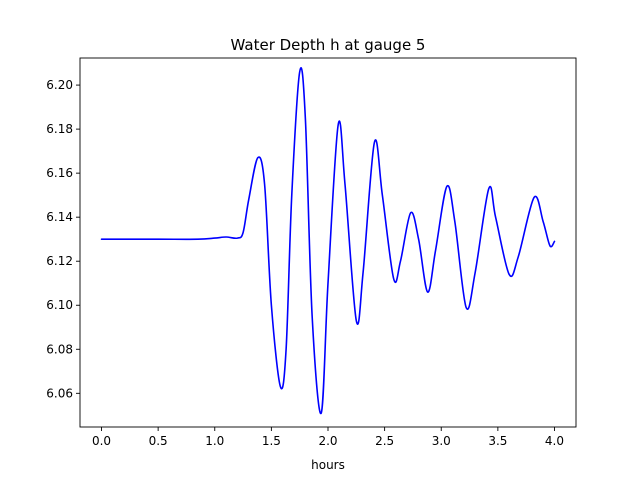 The image size is (640, 484). What do you see at coordinates (59, 129) in the screenshot?
I see `y-tick-label-6: 6.18` at bounding box center [59, 129].